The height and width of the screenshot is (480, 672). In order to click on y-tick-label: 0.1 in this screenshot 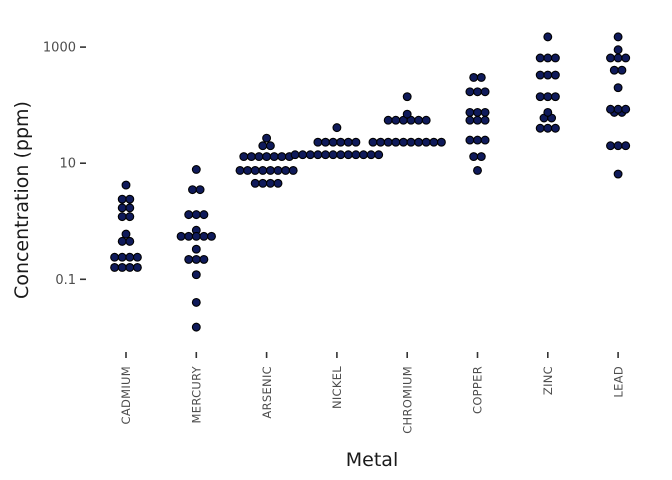, I will do `click(65, 280)`.